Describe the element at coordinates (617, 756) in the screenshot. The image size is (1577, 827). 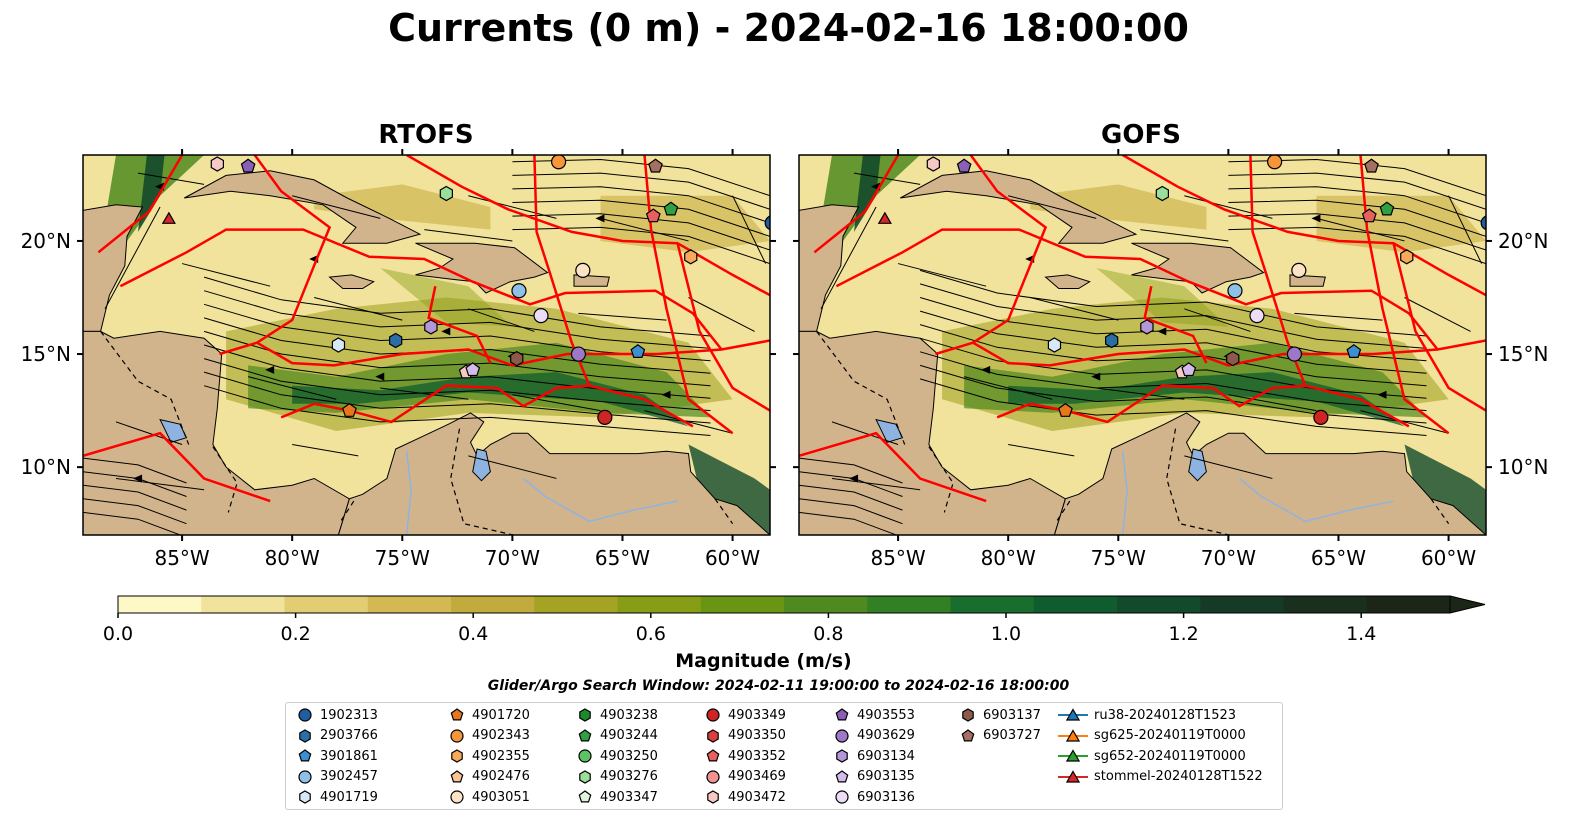
I see `legend-item: 4903250` at that location.